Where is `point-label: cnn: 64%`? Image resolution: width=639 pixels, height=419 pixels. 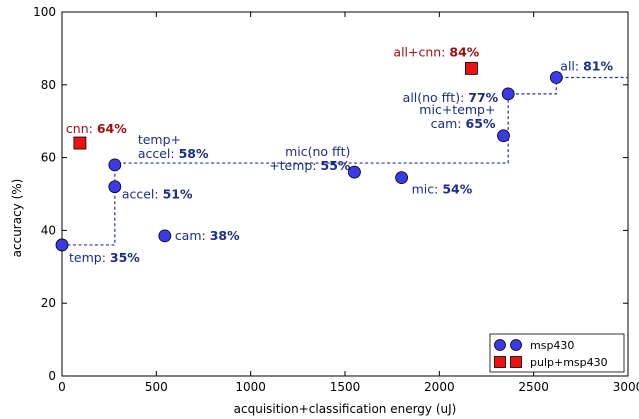 point-label: cnn: 64% is located at coordinates (96, 128).